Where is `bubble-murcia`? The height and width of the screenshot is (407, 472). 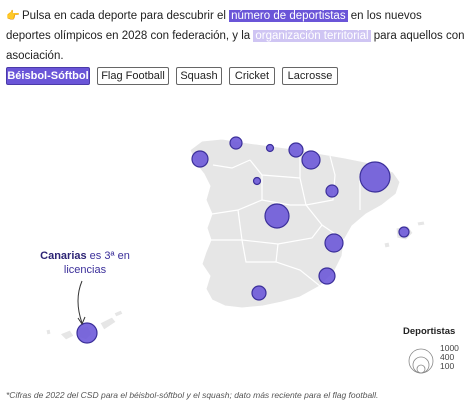
bubble-murcia is located at coordinates (327, 276).